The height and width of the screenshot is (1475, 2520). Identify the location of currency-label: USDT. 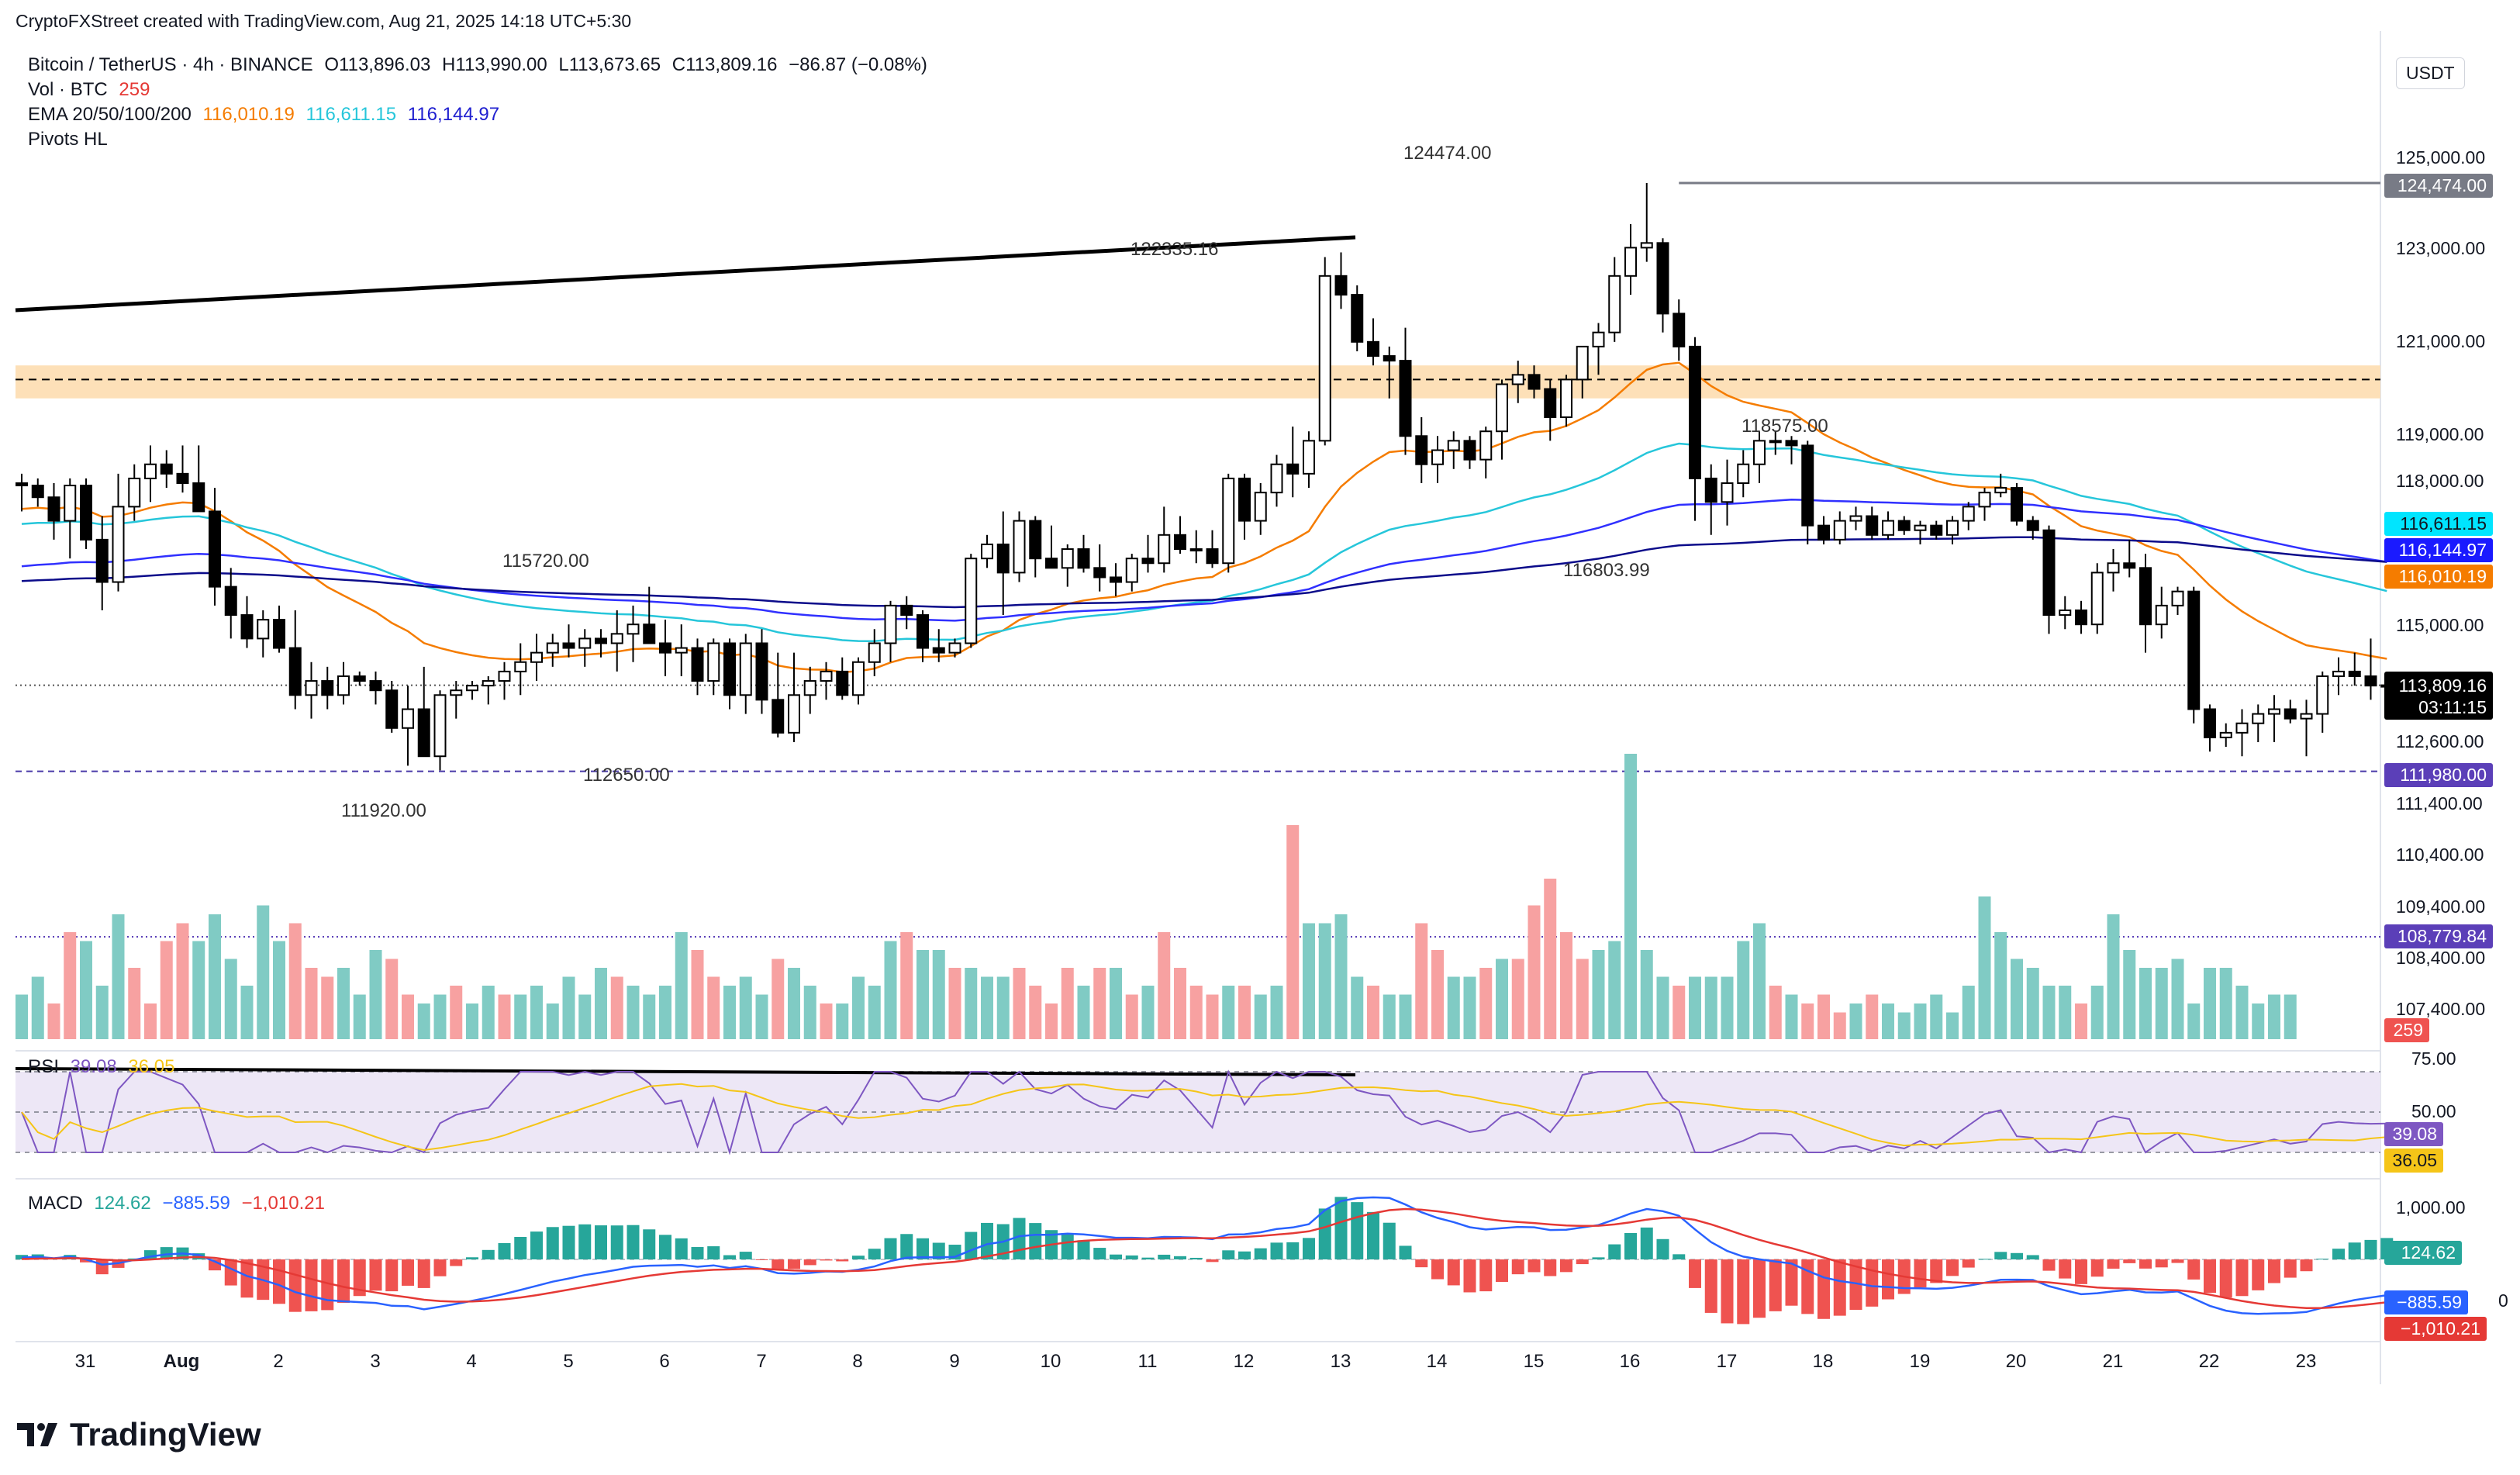
(2430, 73).